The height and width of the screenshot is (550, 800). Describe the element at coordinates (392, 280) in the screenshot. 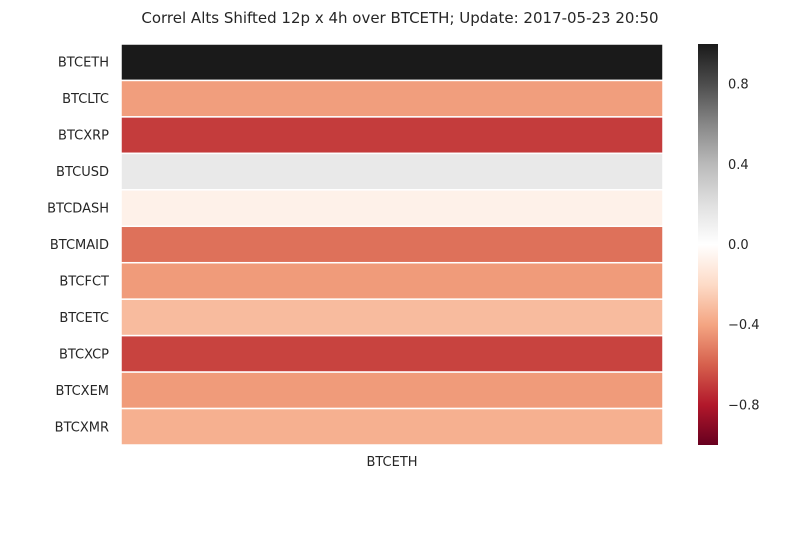

I see `heatmap-cell-btcfct` at that location.